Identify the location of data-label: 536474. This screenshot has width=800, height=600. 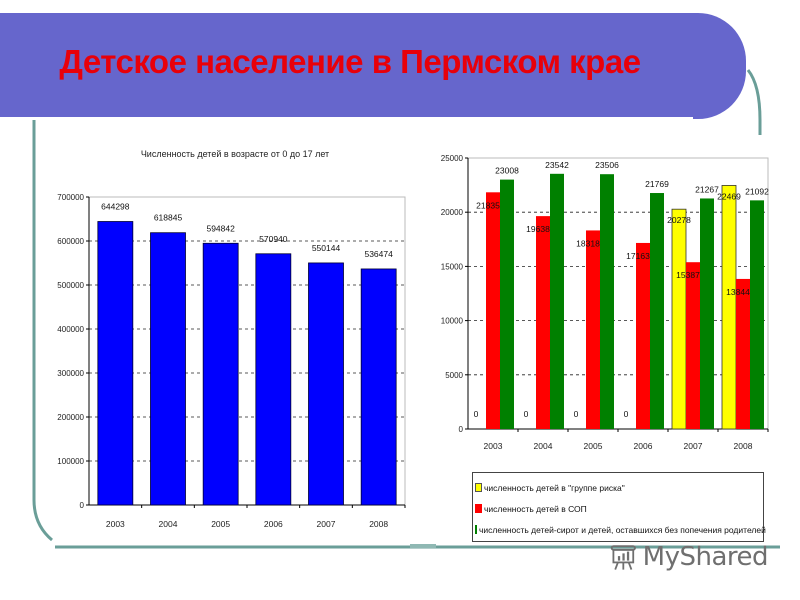
(378, 254).